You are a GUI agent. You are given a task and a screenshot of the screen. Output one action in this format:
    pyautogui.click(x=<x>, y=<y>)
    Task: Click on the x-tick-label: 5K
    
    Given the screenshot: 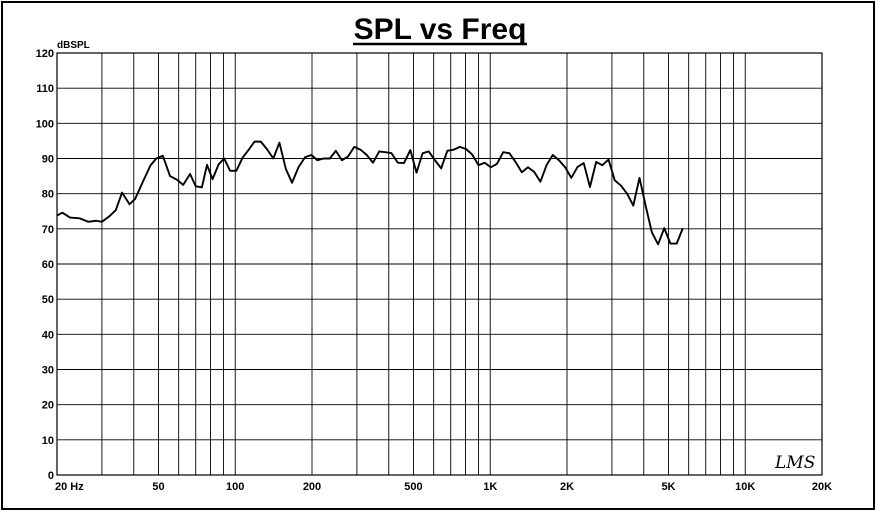 What is the action you would take?
    pyautogui.click(x=668, y=487)
    